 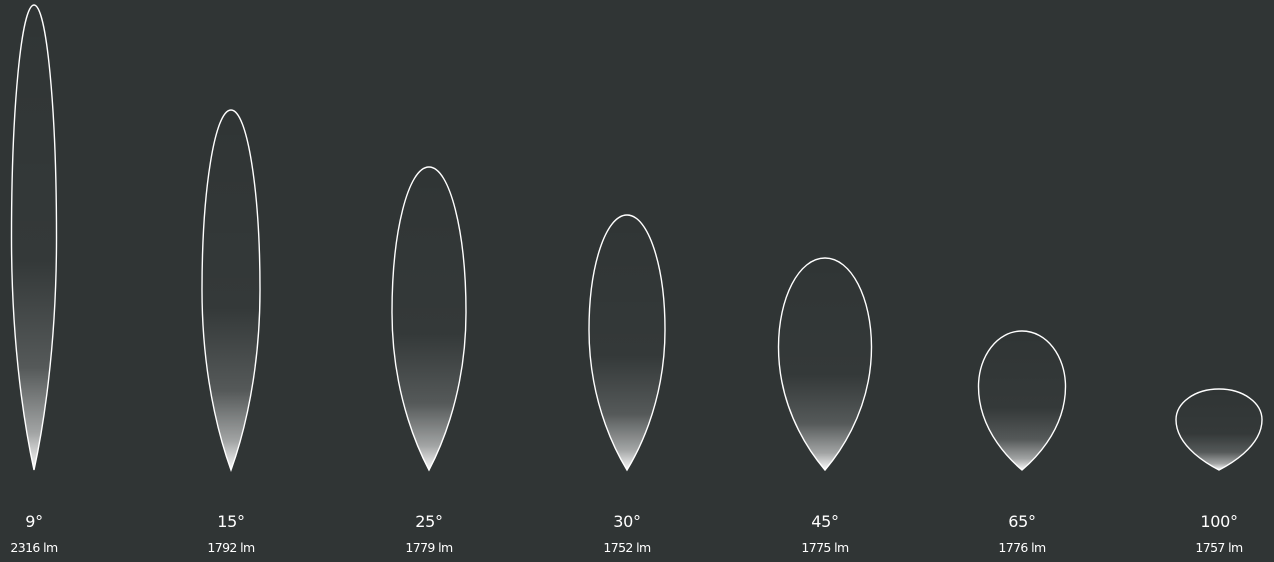 What do you see at coordinates (429, 319) in the screenshot?
I see `beam-shape-25deg` at bounding box center [429, 319].